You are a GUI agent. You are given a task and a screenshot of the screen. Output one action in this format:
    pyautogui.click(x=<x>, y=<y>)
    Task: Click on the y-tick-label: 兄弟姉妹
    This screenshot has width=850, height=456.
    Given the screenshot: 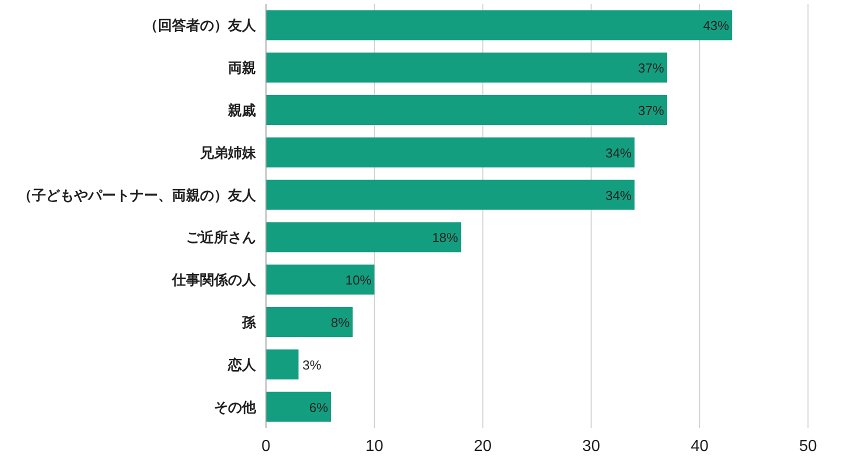 What is the action you would take?
    pyautogui.click(x=228, y=152)
    